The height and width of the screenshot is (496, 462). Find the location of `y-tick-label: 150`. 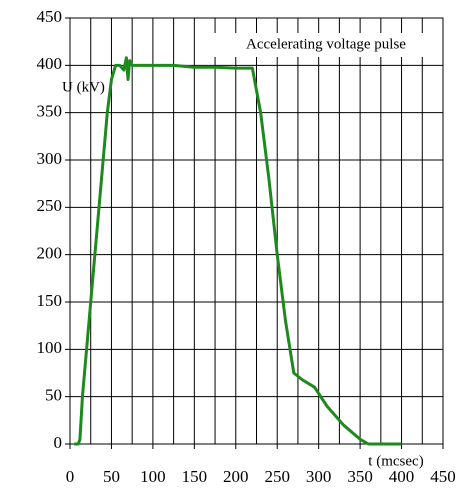

y-tick-label: 150 is located at coordinates (50, 300).